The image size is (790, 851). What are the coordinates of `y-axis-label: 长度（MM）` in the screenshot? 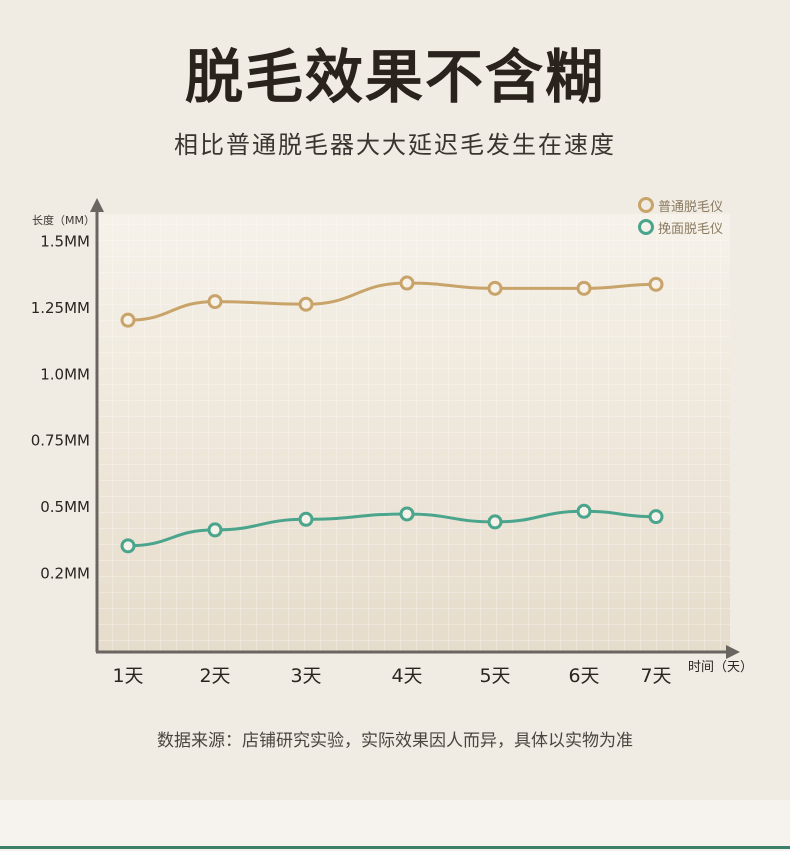 It's located at (63, 220).